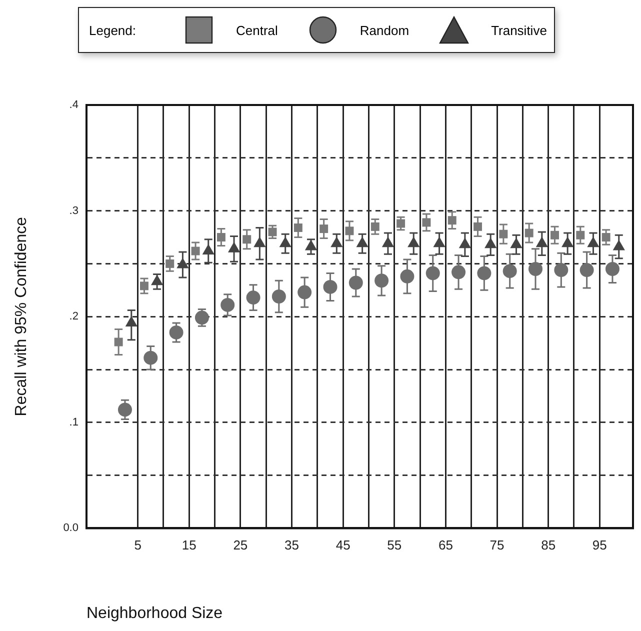  I want to click on legend-label: Random, so click(385, 30).